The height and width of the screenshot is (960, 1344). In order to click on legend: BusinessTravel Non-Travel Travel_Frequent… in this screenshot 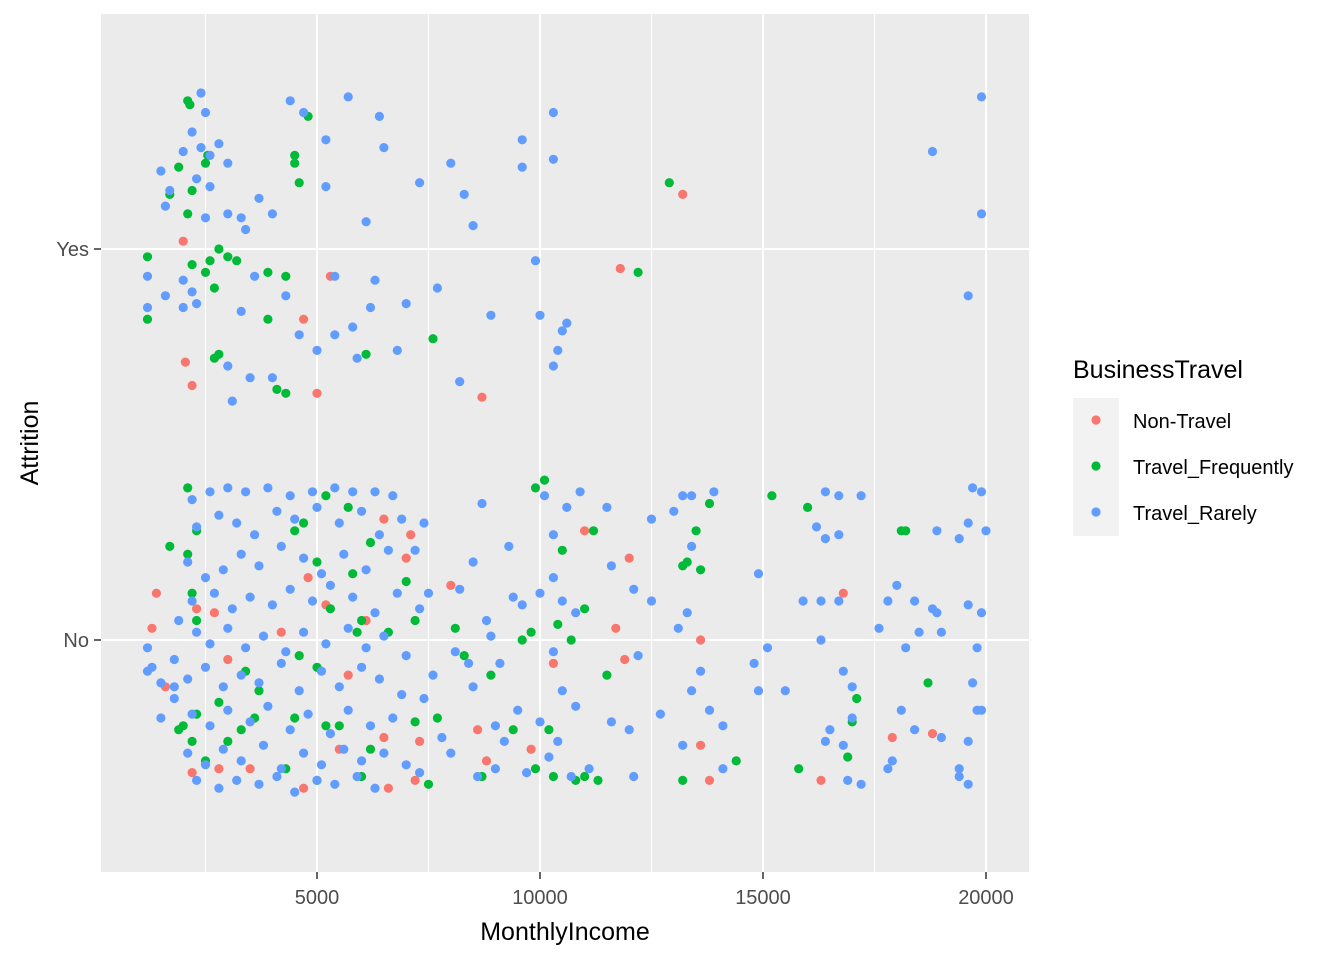, I will do `click(1183, 446)`.